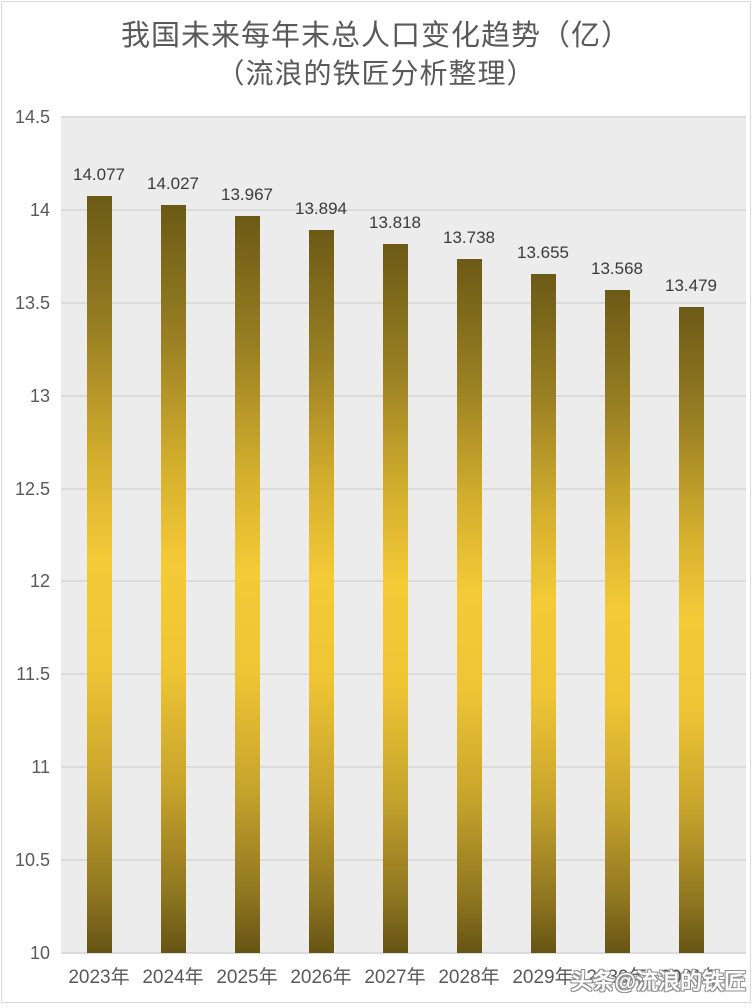  I want to click on y-axis-tick-label: 12.5, so click(32, 488).